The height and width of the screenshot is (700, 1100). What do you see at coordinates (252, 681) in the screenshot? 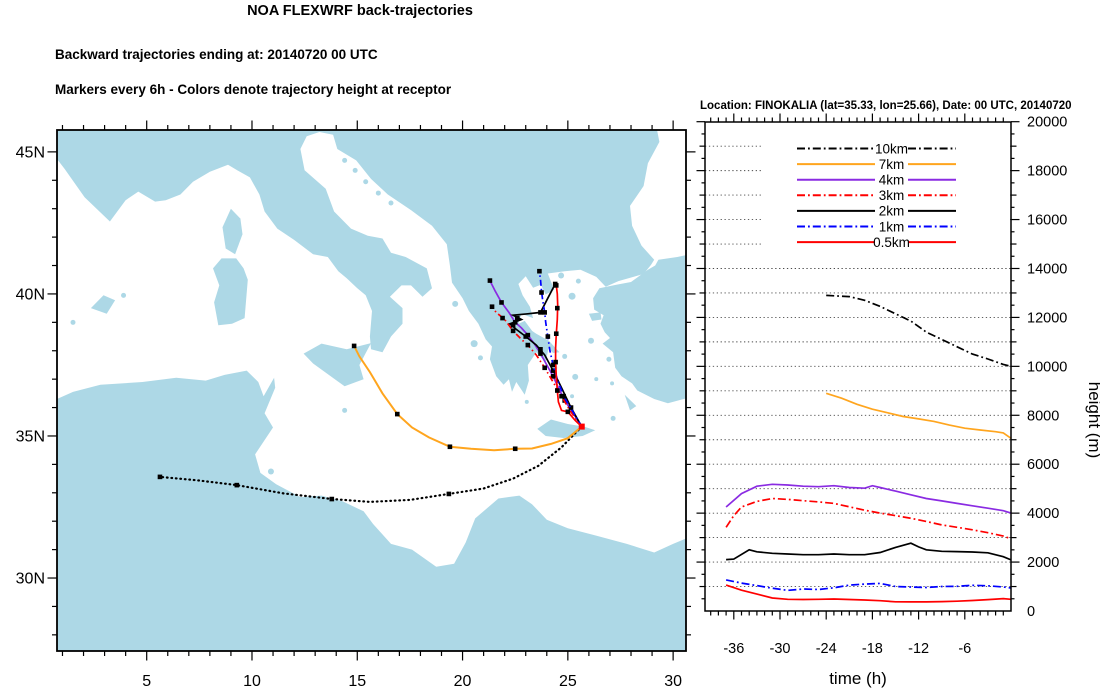
I see `map-lon-label-10: 10` at bounding box center [252, 681].